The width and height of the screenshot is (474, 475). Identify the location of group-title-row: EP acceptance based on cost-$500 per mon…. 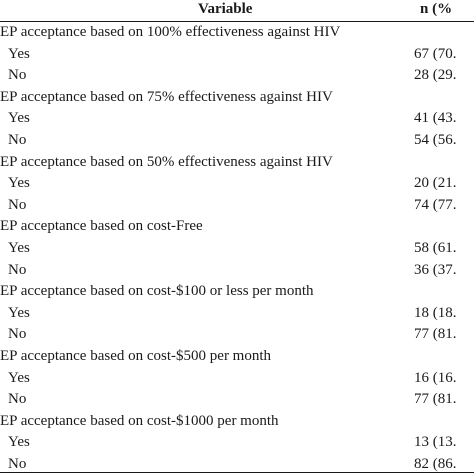
(237, 357).